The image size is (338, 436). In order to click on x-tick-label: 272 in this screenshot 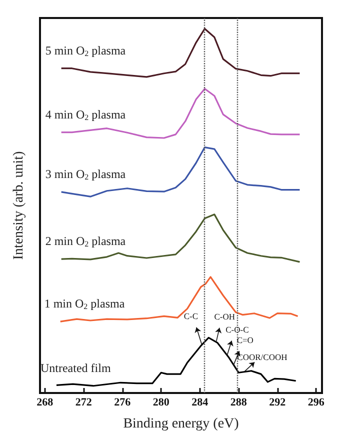, I will do `click(83, 402)`.